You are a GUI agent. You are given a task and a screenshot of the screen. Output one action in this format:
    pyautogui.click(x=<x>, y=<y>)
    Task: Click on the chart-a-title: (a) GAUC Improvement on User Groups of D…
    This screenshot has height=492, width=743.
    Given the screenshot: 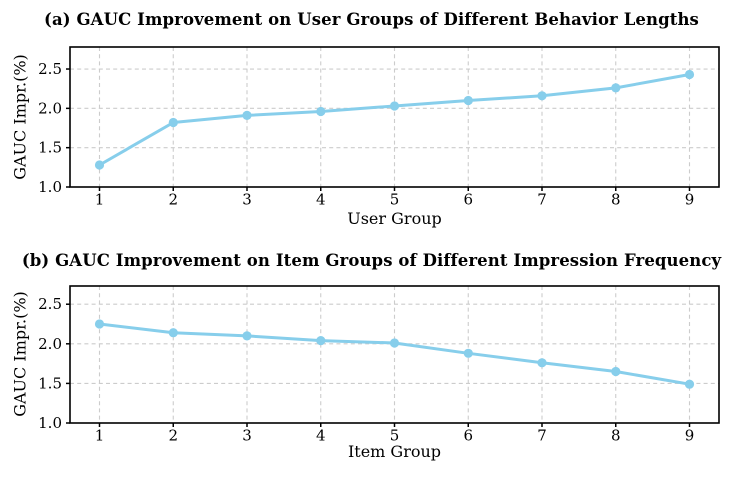 What is the action you would take?
    pyautogui.click(x=371, y=19)
    